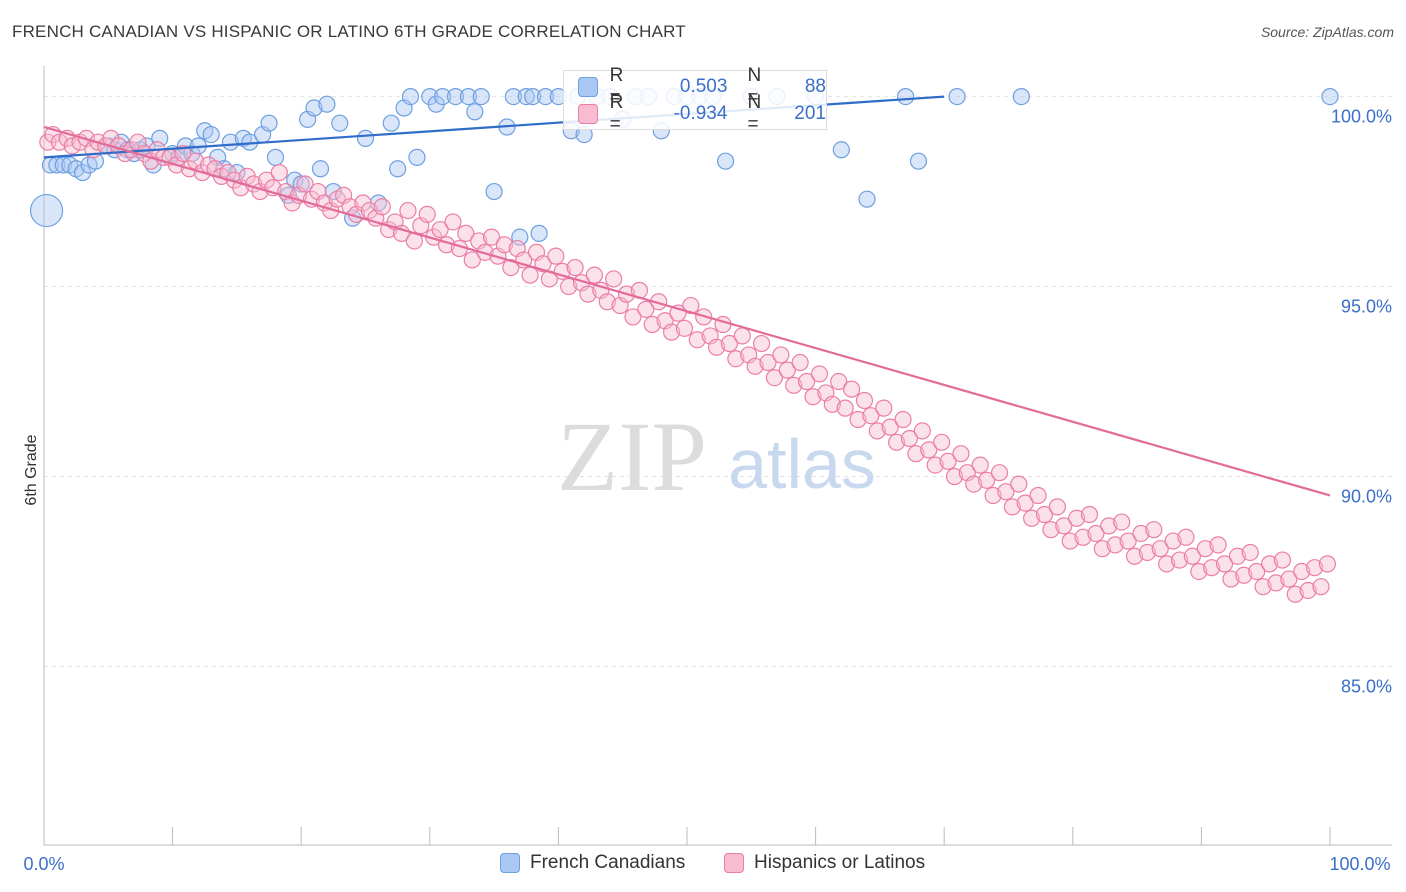 Image resolution: width=1406 pixels, height=892 pixels. I want to click on stats-n-value: 88, so click(815, 86).